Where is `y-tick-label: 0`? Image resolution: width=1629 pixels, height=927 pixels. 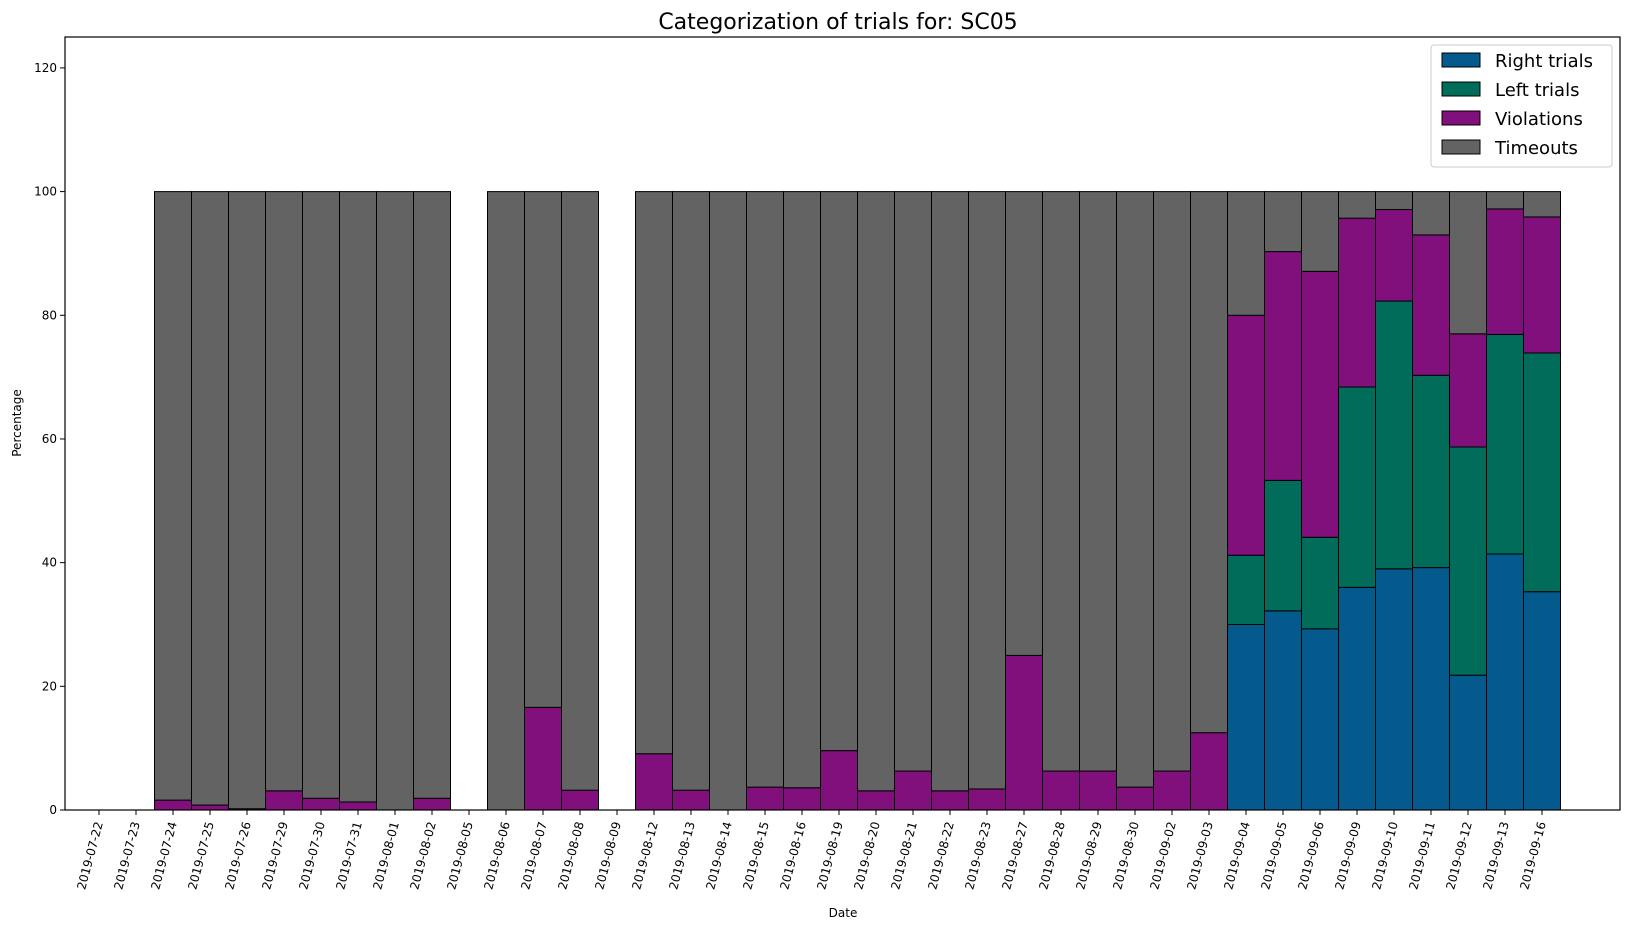 y-tick-label: 0 is located at coordinates (53, 810).